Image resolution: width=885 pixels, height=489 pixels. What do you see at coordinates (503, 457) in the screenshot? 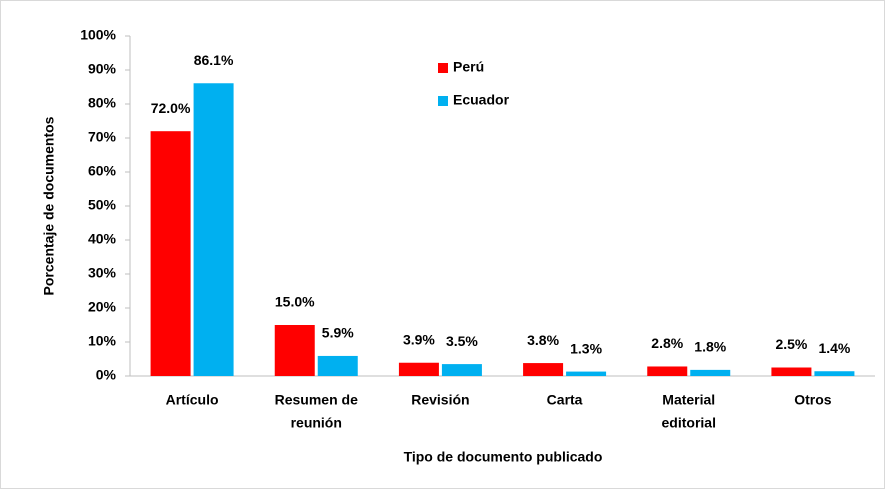
I see `x-axis-title: Tipo de documento publicado` at bounding box center [503, 457].